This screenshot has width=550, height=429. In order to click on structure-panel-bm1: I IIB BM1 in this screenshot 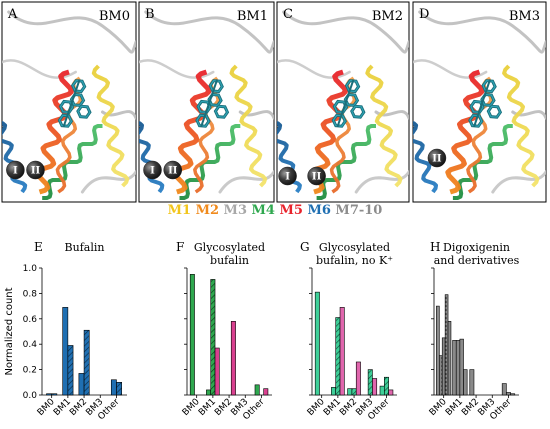, I will do `click(206, 102)`.